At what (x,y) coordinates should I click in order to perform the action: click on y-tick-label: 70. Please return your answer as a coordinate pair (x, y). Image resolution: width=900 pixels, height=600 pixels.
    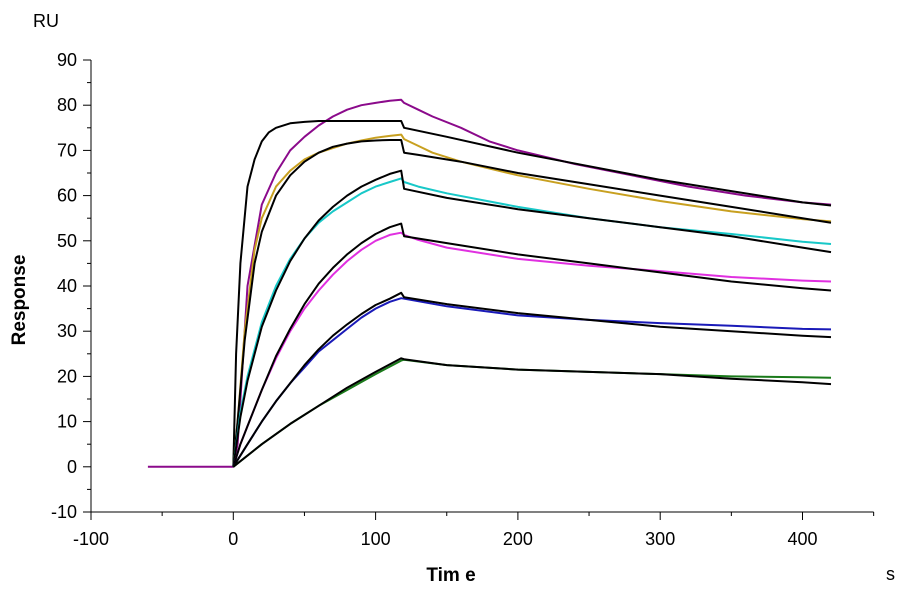
    Looking at the image, I should click on (67, 150).